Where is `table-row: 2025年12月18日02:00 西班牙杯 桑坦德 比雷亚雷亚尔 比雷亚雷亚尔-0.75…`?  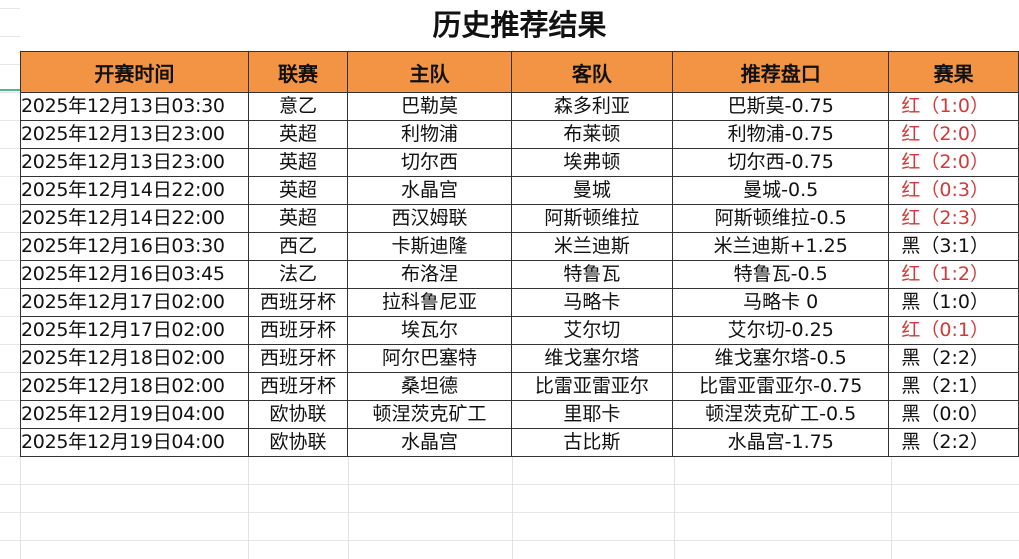
table-row: 2025年12月18日02:00 西班牙杯 桑坦德 比雷亚雷亚尔 比雷亚雷亚尔-0.75… is located at coordinates (519, 386).